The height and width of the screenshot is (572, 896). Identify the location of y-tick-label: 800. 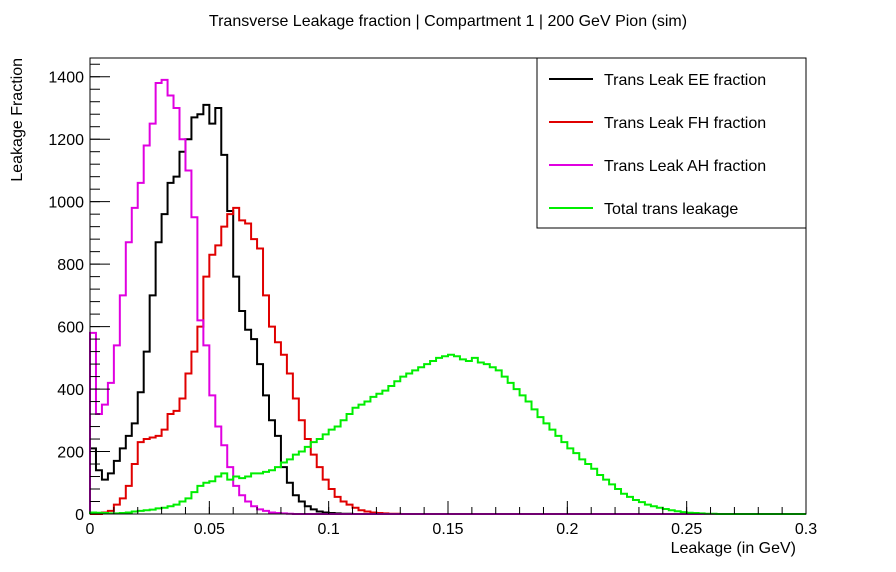
(70, 265).